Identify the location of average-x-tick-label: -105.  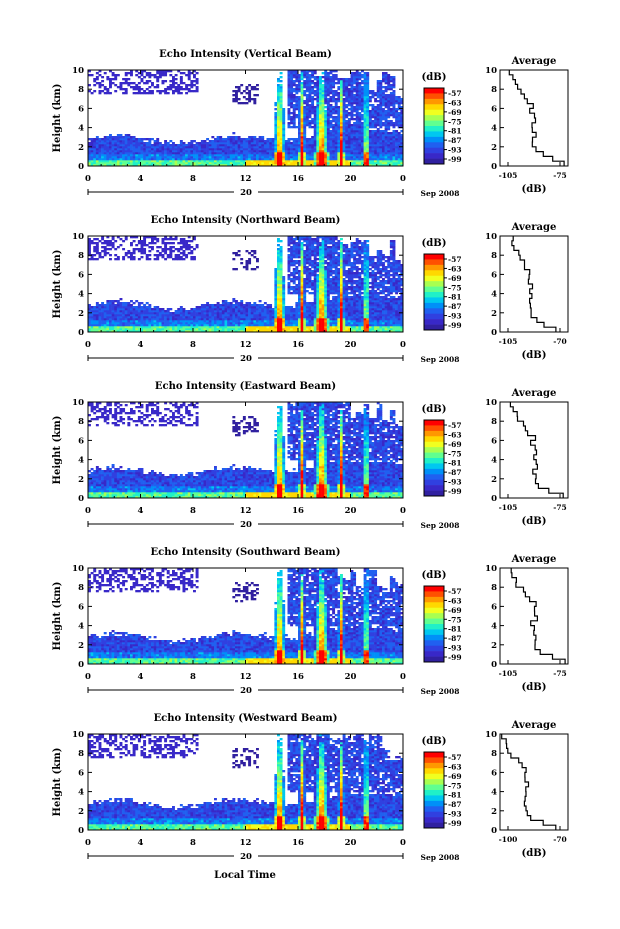
(508, 175).